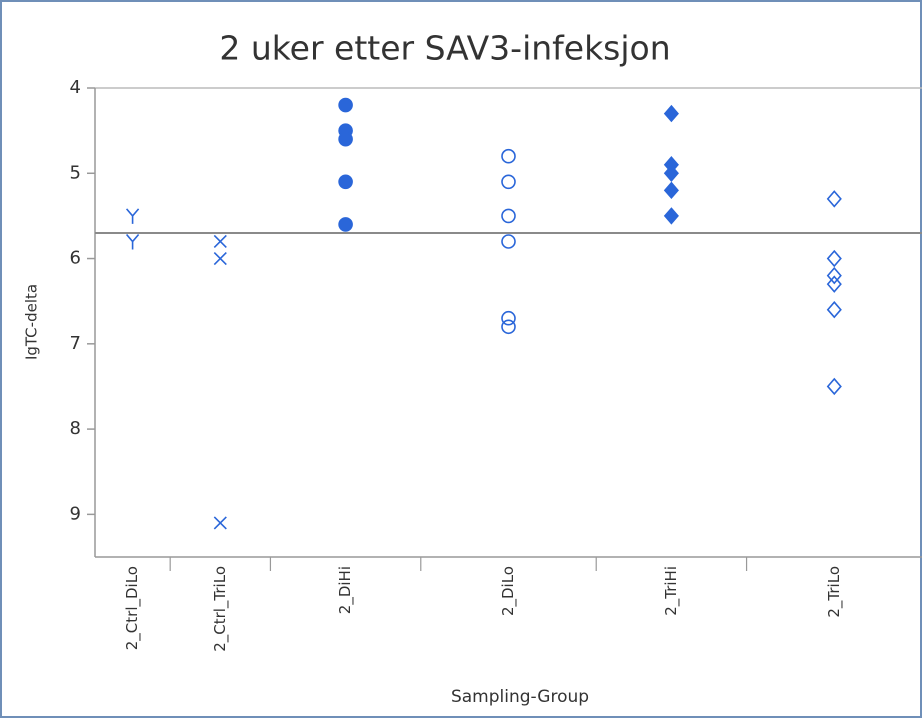 Image resolution: width=922 pixels, height=718 pixels. I want to click on y-tick-label: 7, so click(75, 343).